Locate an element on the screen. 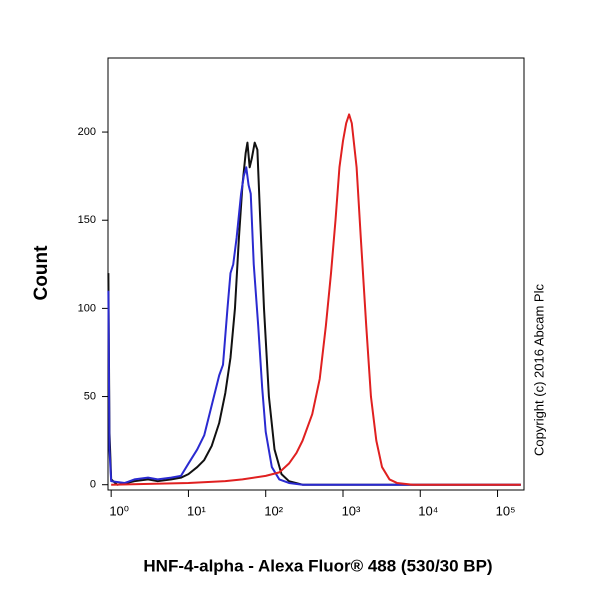 Image resolution: width=600 pixels, height=605 pixels. copyright: Copyright (c) 2016 Abcam Plc is located at coordinates (538, 370).